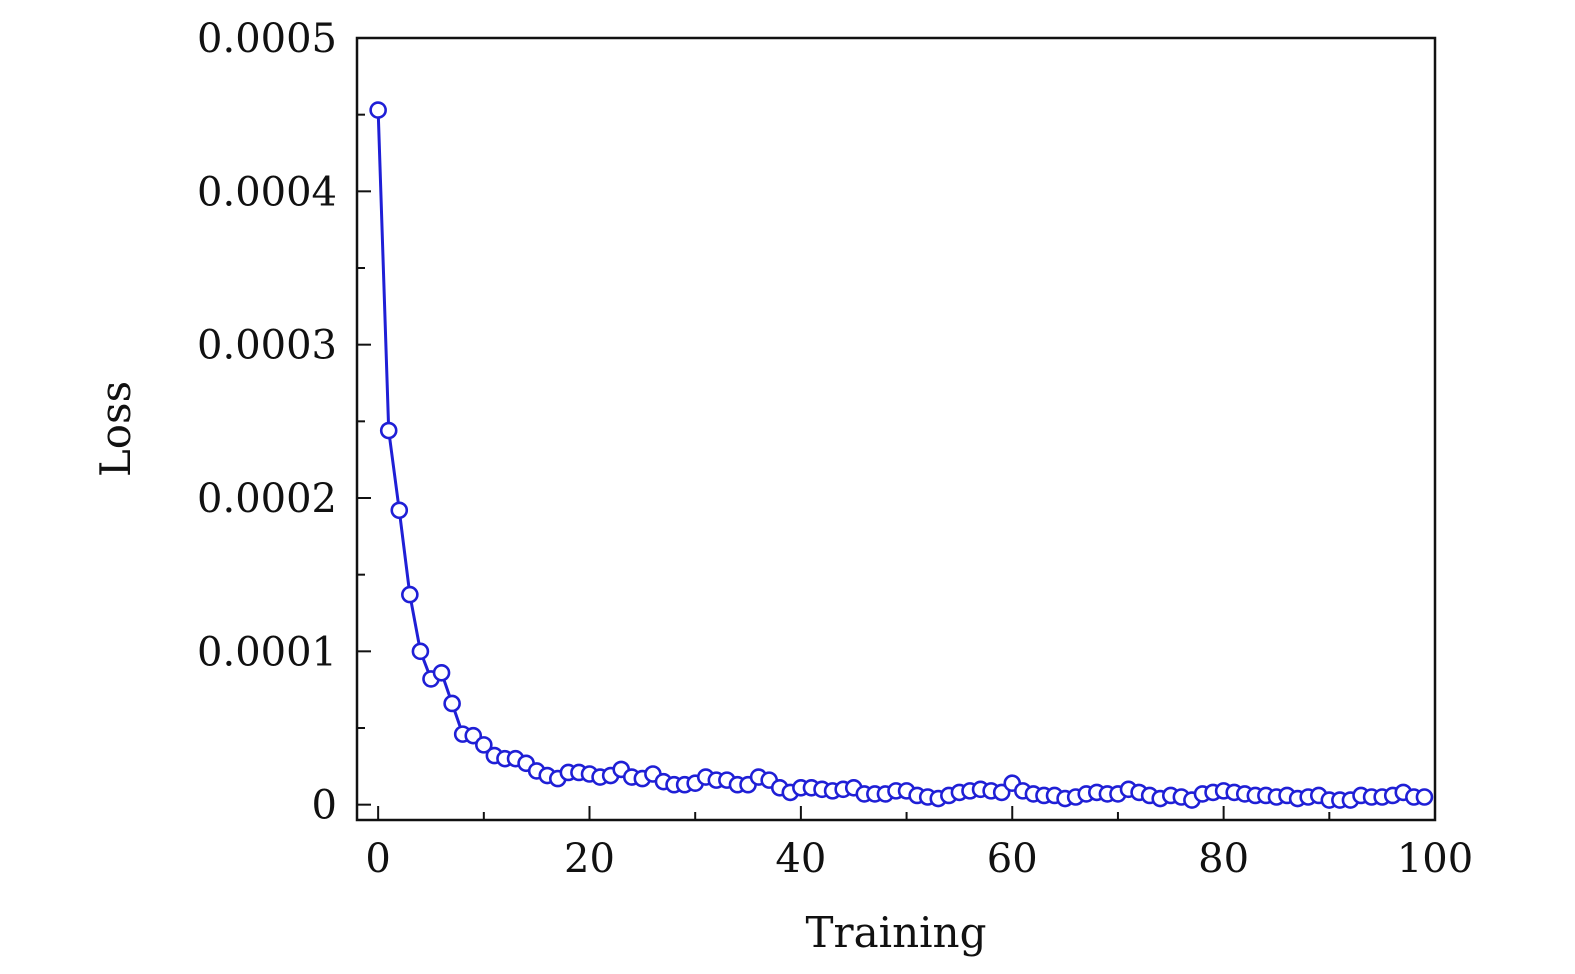  I want to click on x-tick-label: 0, so click(377, 859).